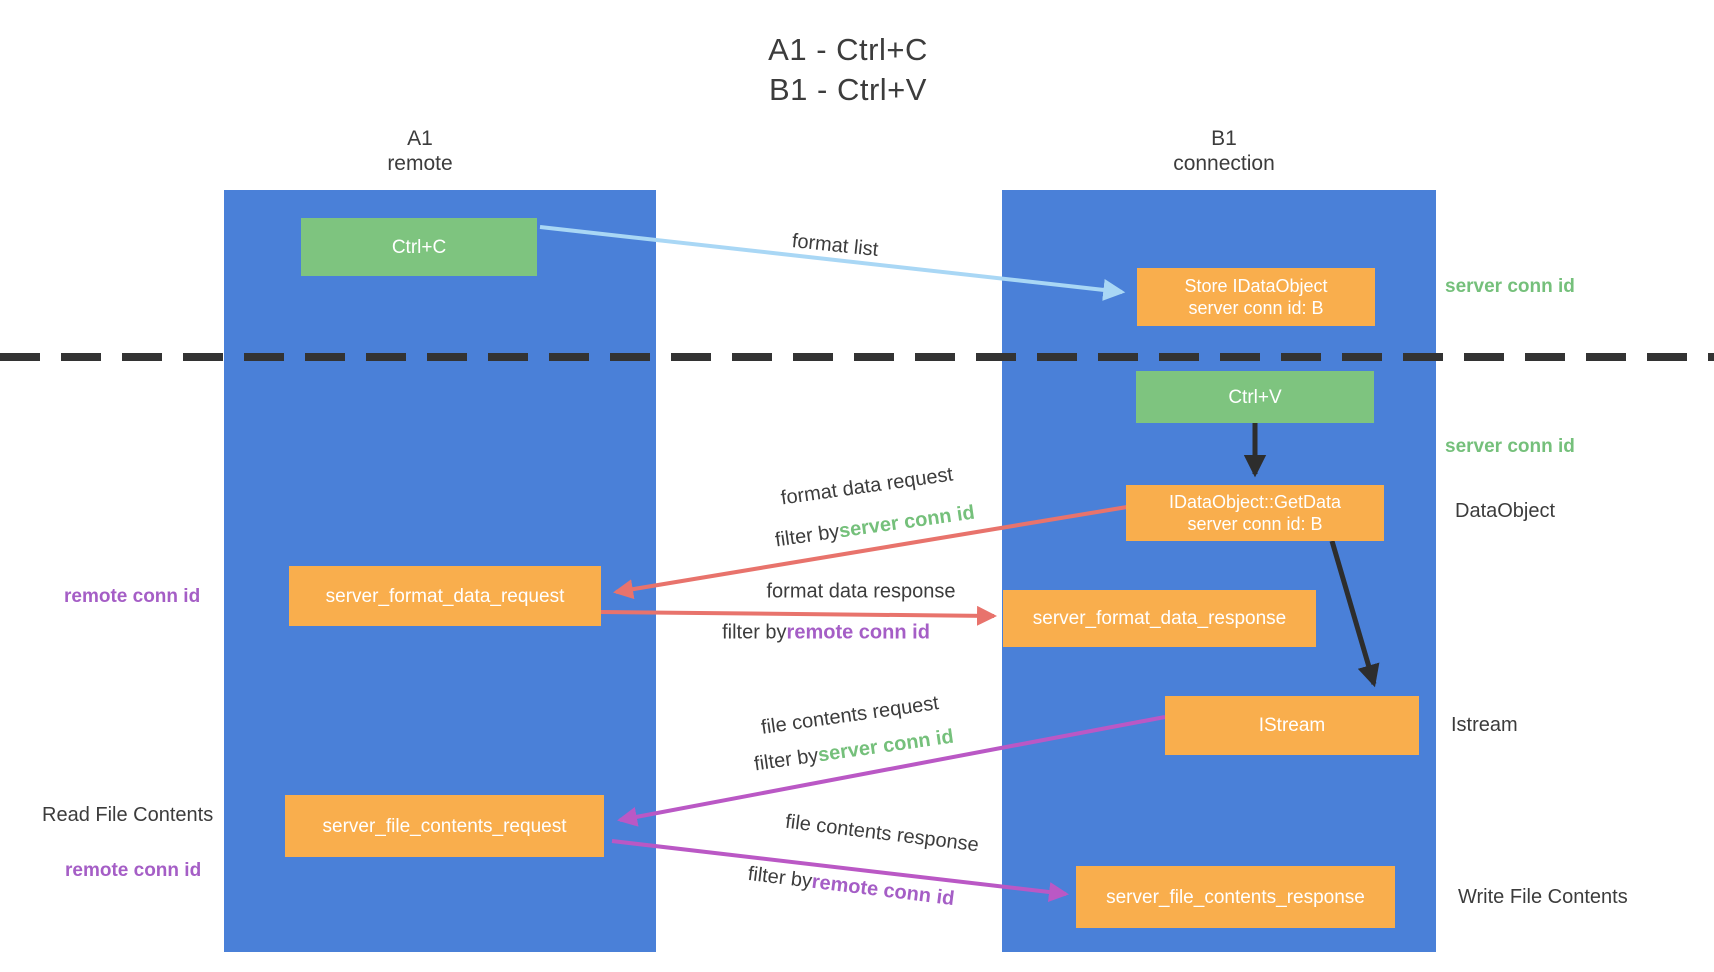  I want to click on copy-paste-divider-dashed-line, so click(857, 357).